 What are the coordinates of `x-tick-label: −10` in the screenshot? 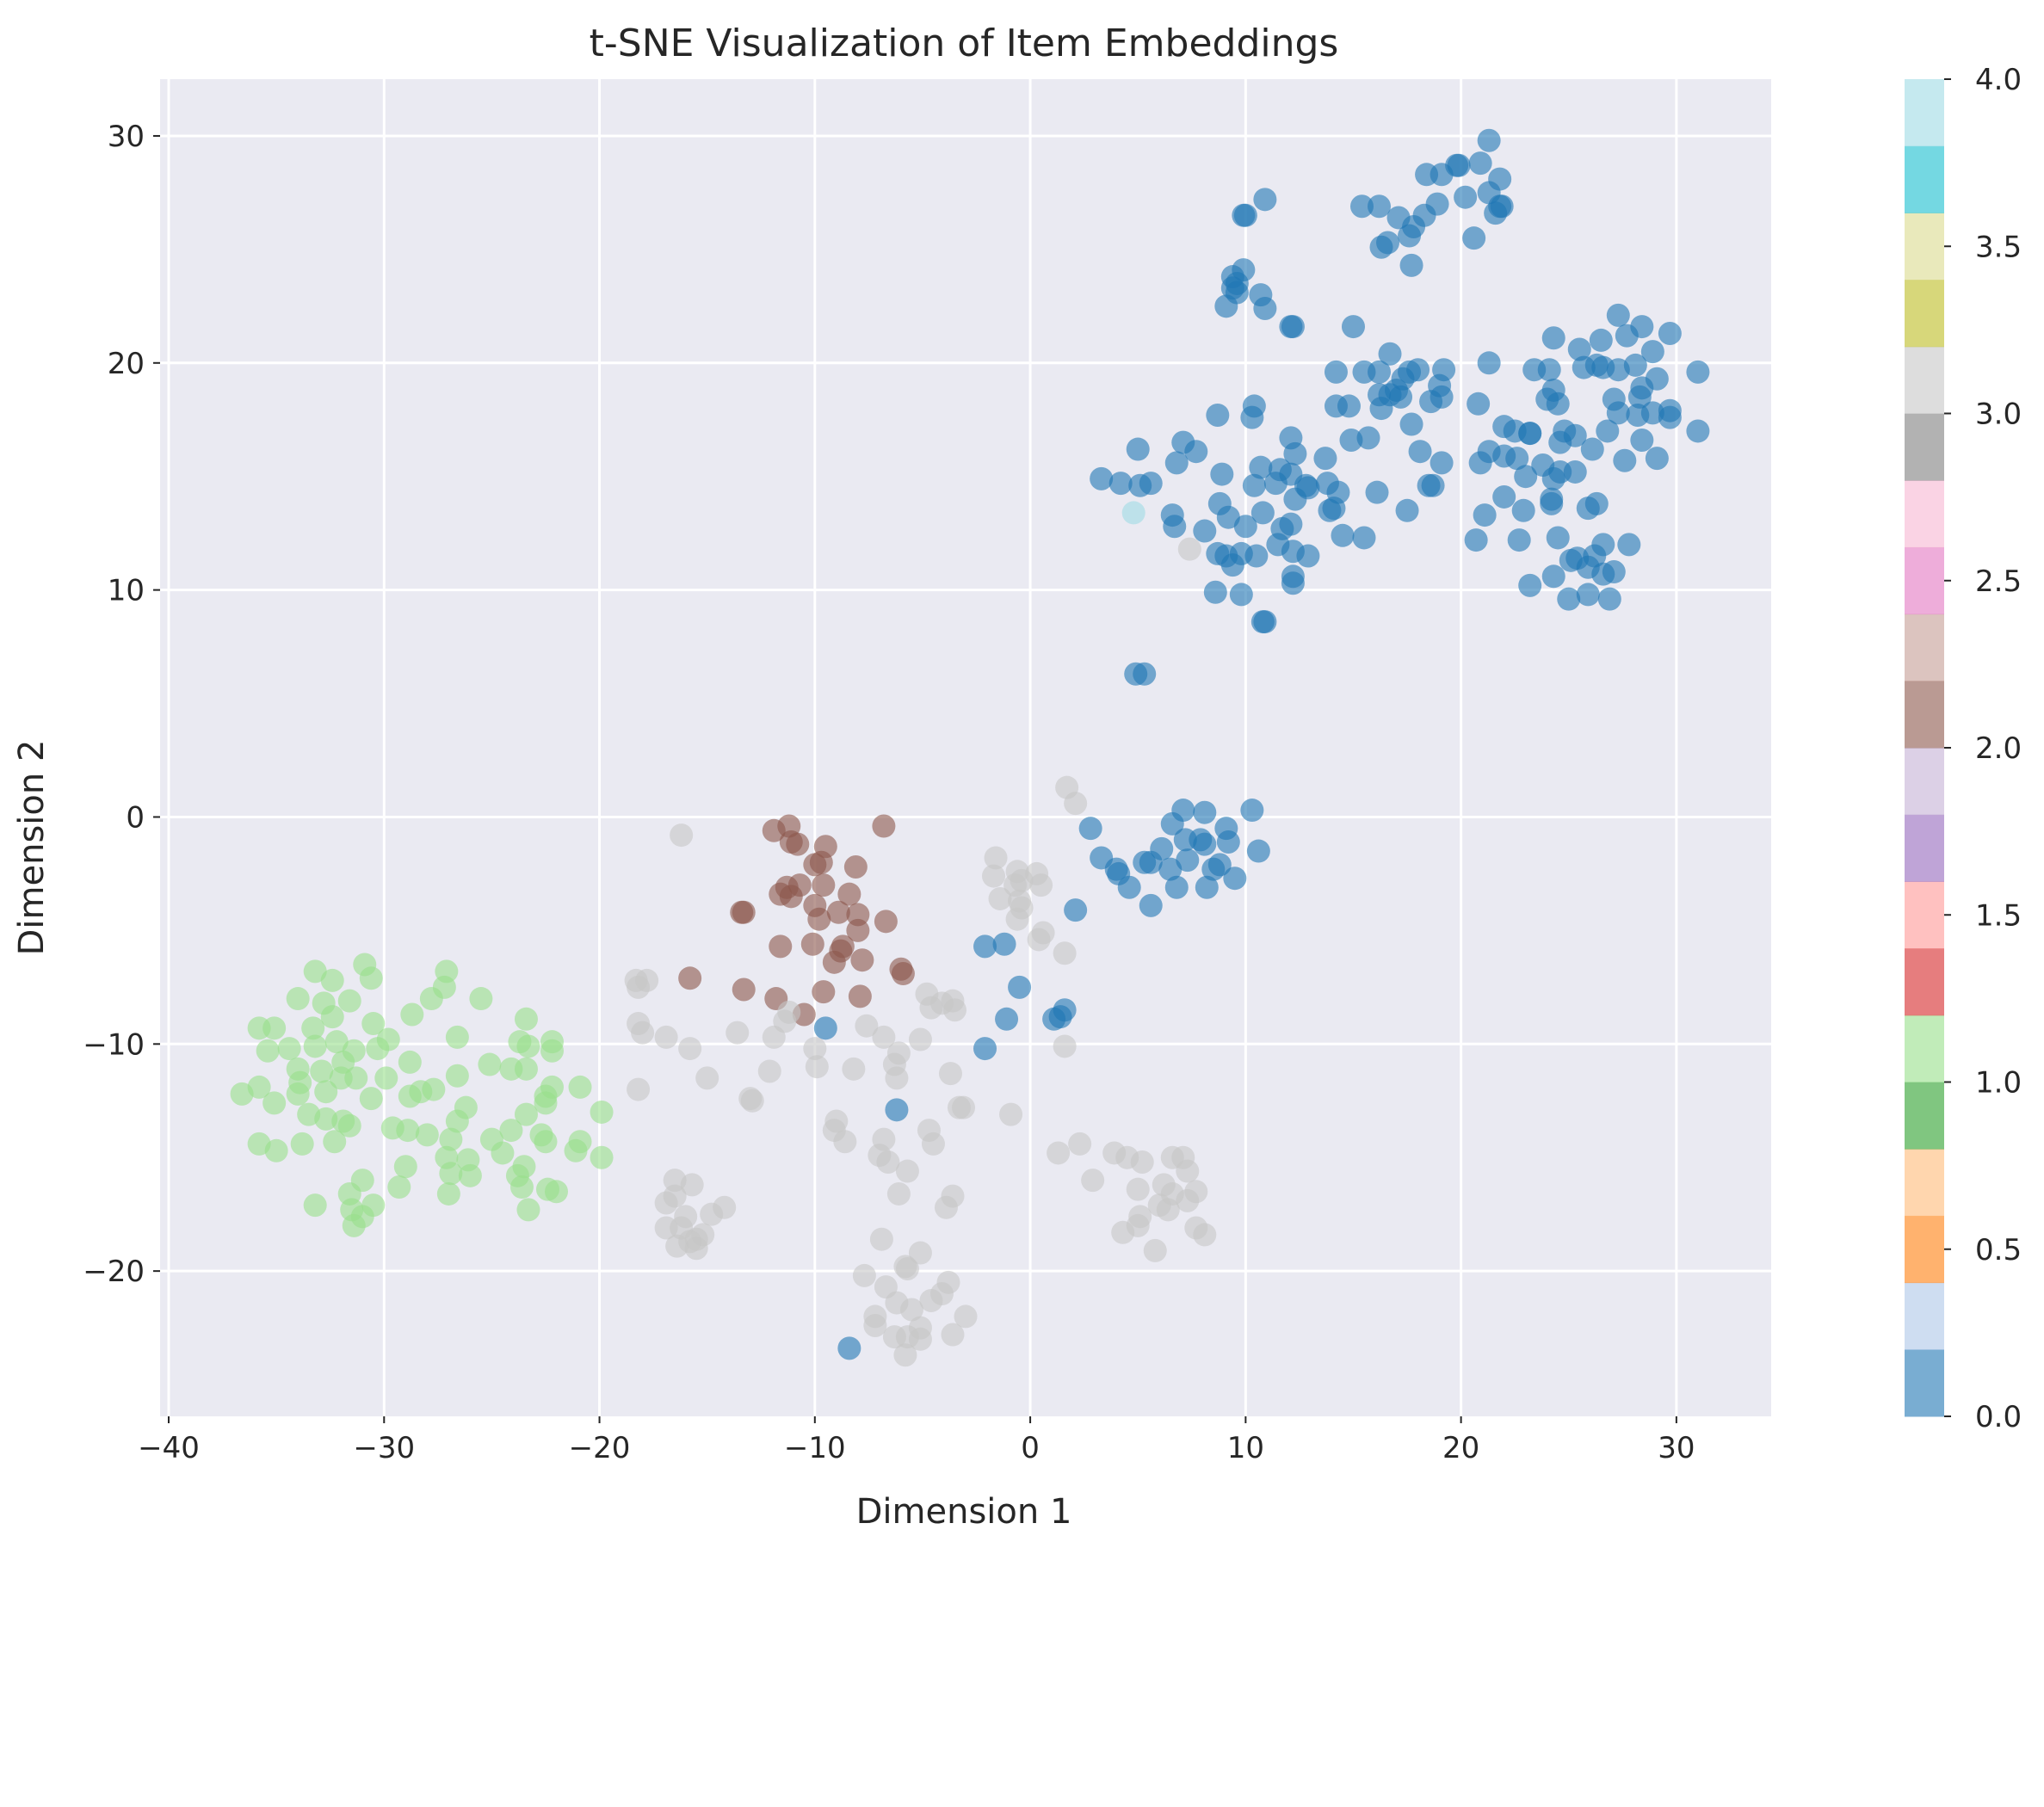 It's located at (815, 1448).